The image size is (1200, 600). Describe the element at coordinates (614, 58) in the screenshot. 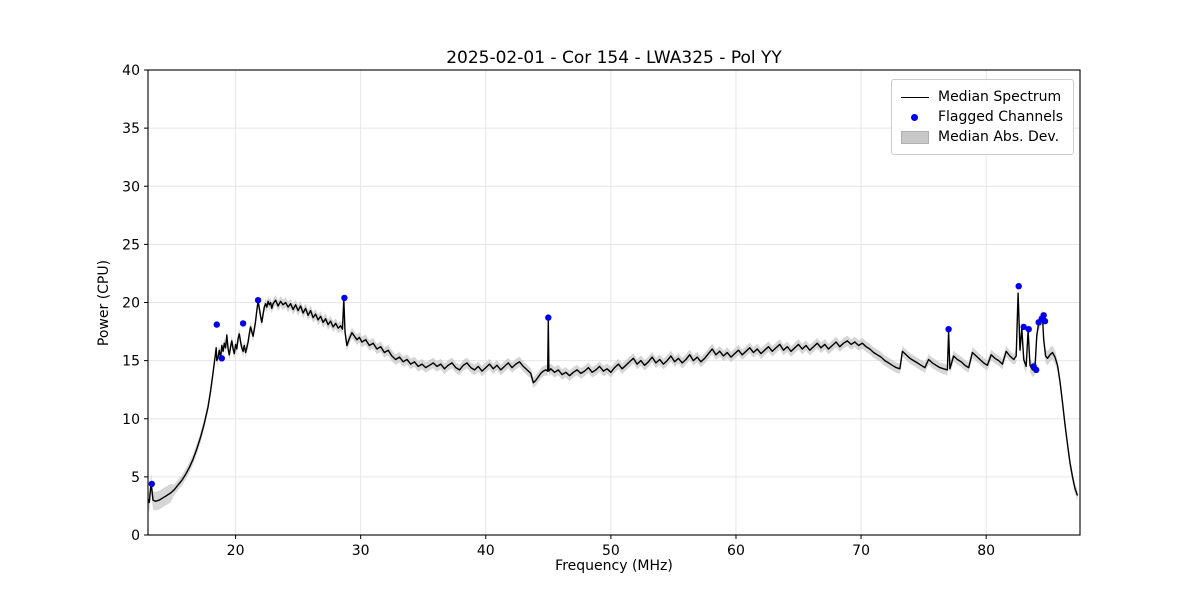

I see `chart-title: 2025-02-01 - Cor 154 - LWA325 - Pol YY` at that location.